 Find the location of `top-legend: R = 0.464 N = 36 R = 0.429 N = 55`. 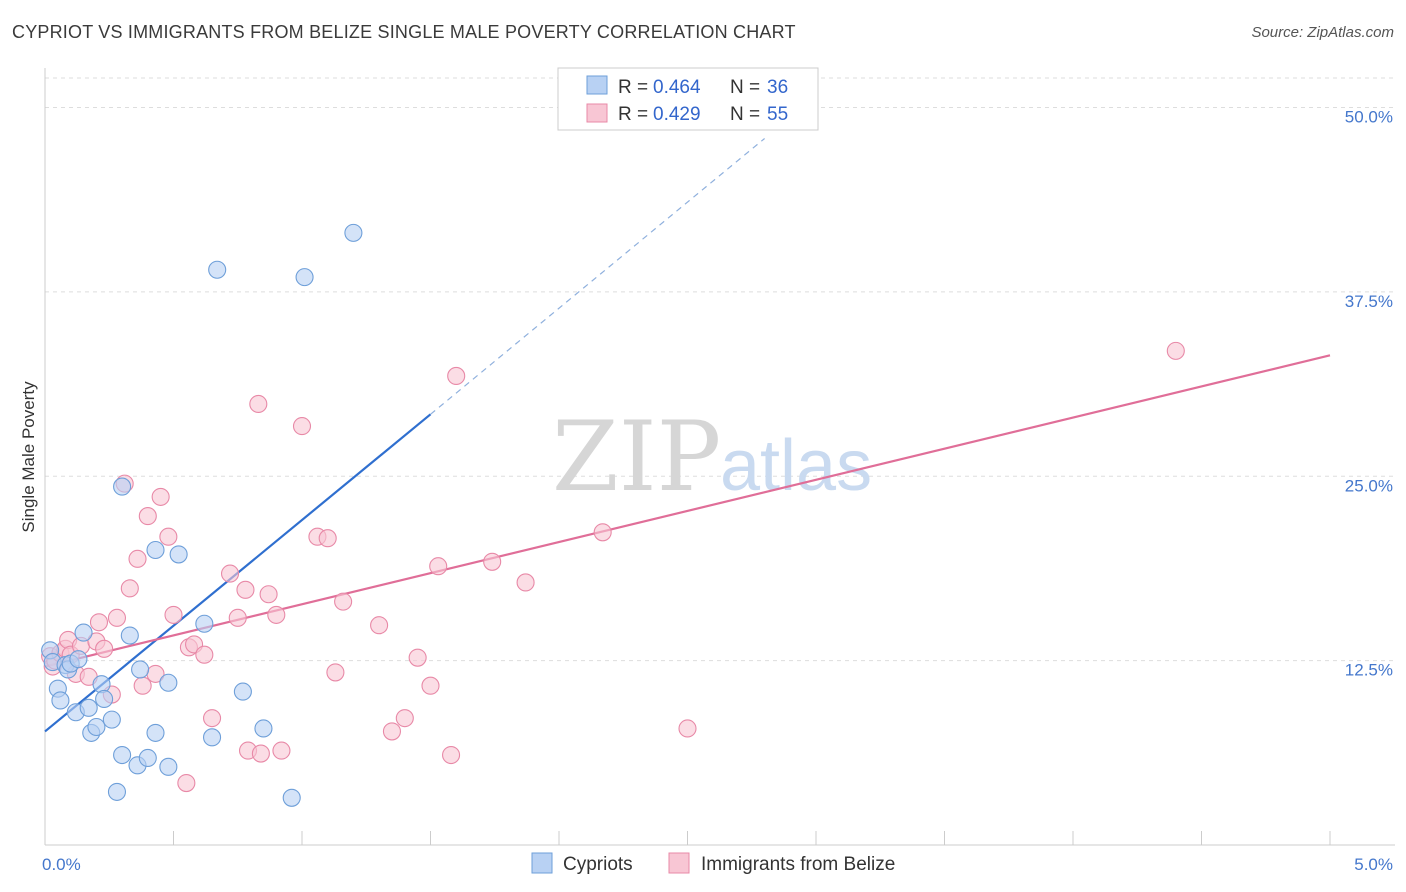

top-legend: R = 0.464 N = 36 R = 0.429 N = 55 is located at coordinates (688, 99).